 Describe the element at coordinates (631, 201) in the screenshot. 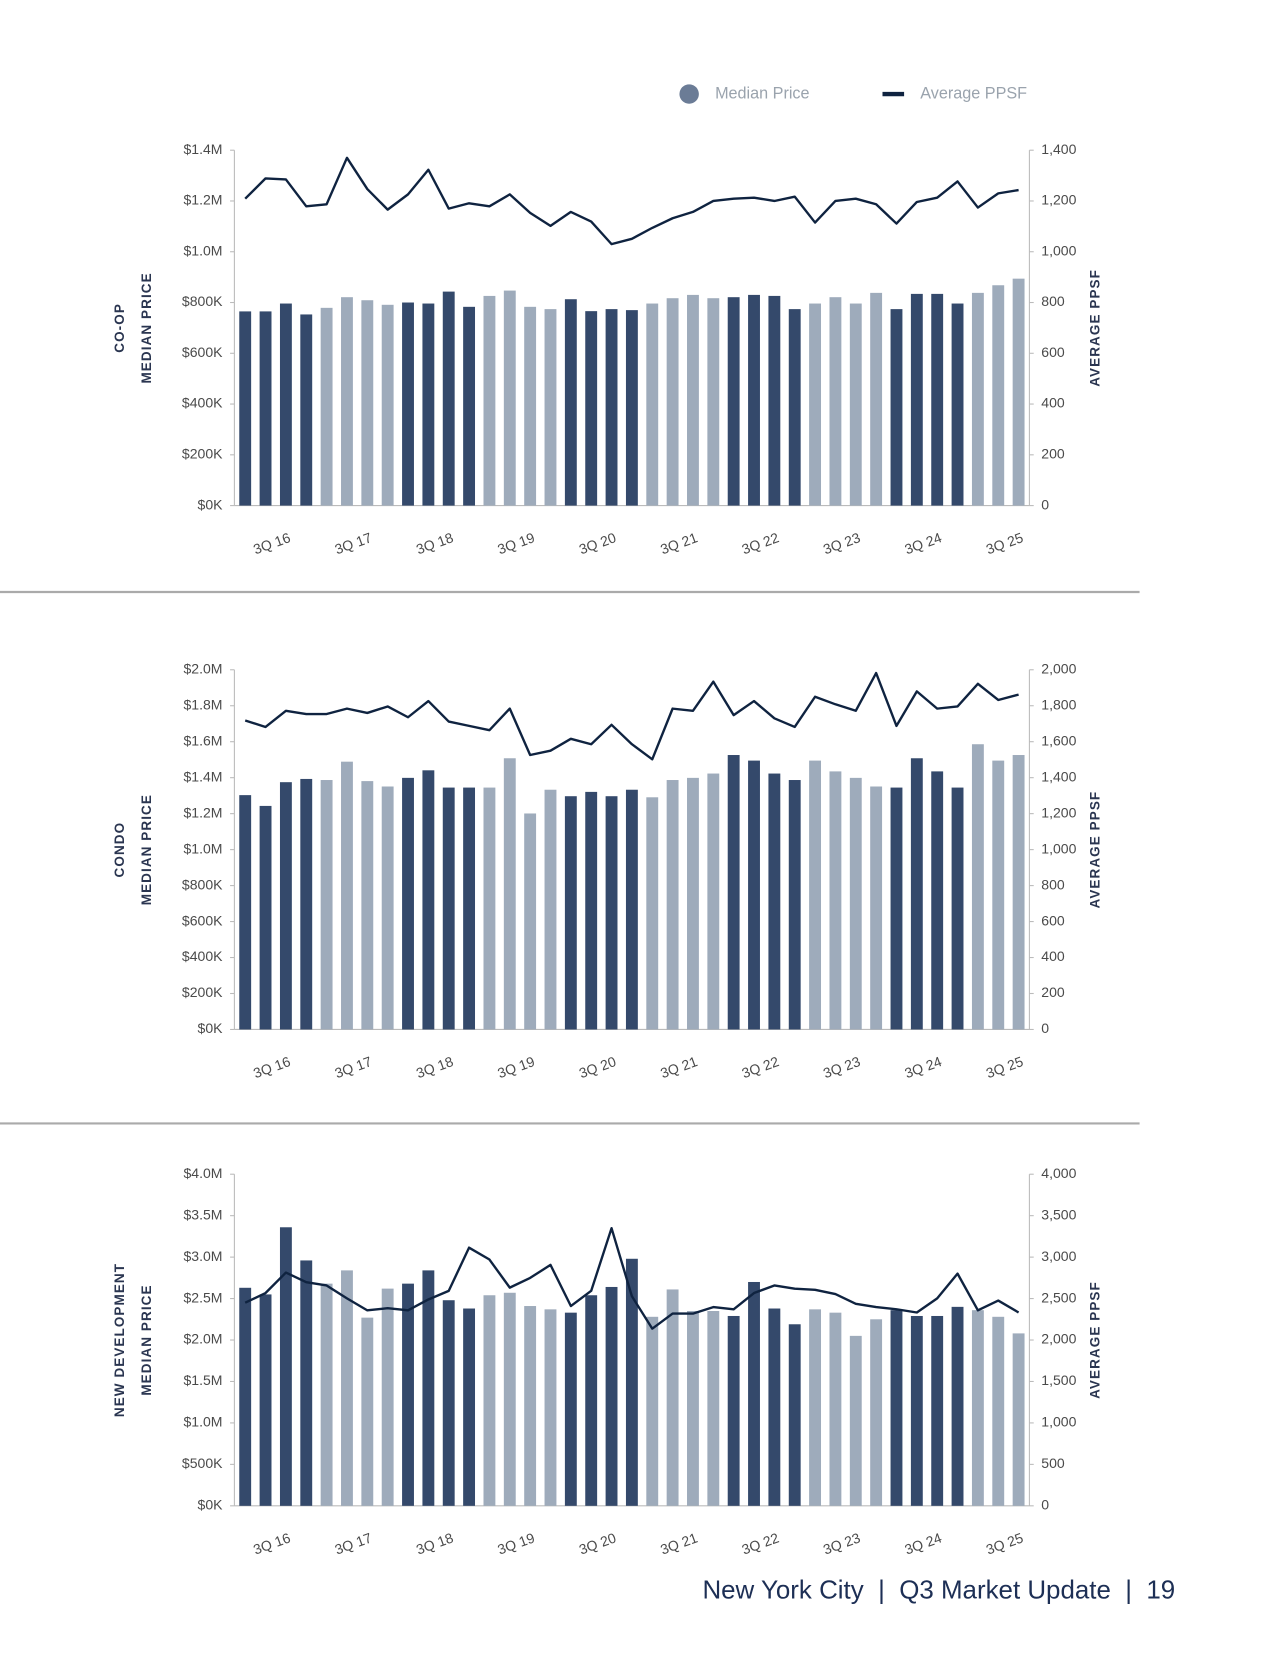

I see `ppsf-line` at that location.